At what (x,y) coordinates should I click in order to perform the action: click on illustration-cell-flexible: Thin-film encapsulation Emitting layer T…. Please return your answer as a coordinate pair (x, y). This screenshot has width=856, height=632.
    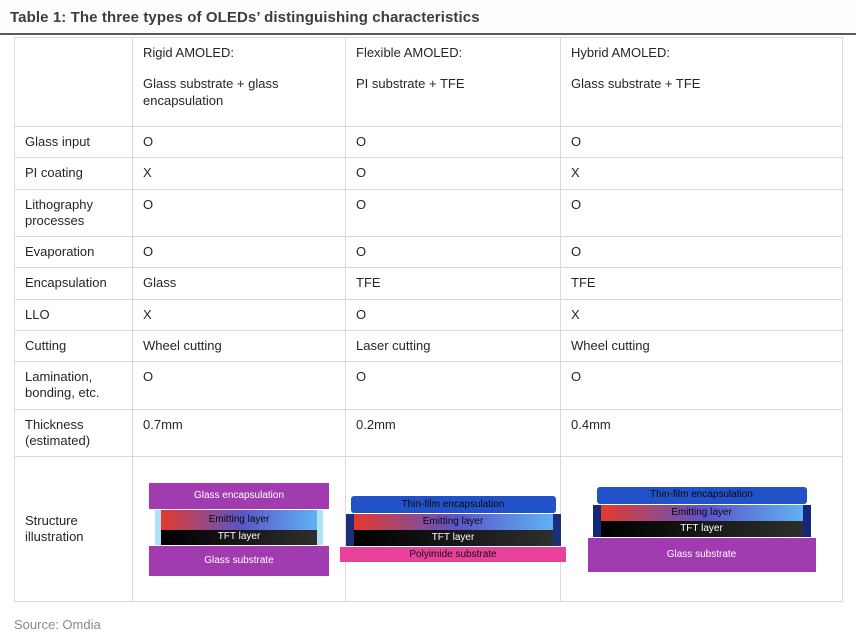
    Looking at the image, I should click on (453, 529).